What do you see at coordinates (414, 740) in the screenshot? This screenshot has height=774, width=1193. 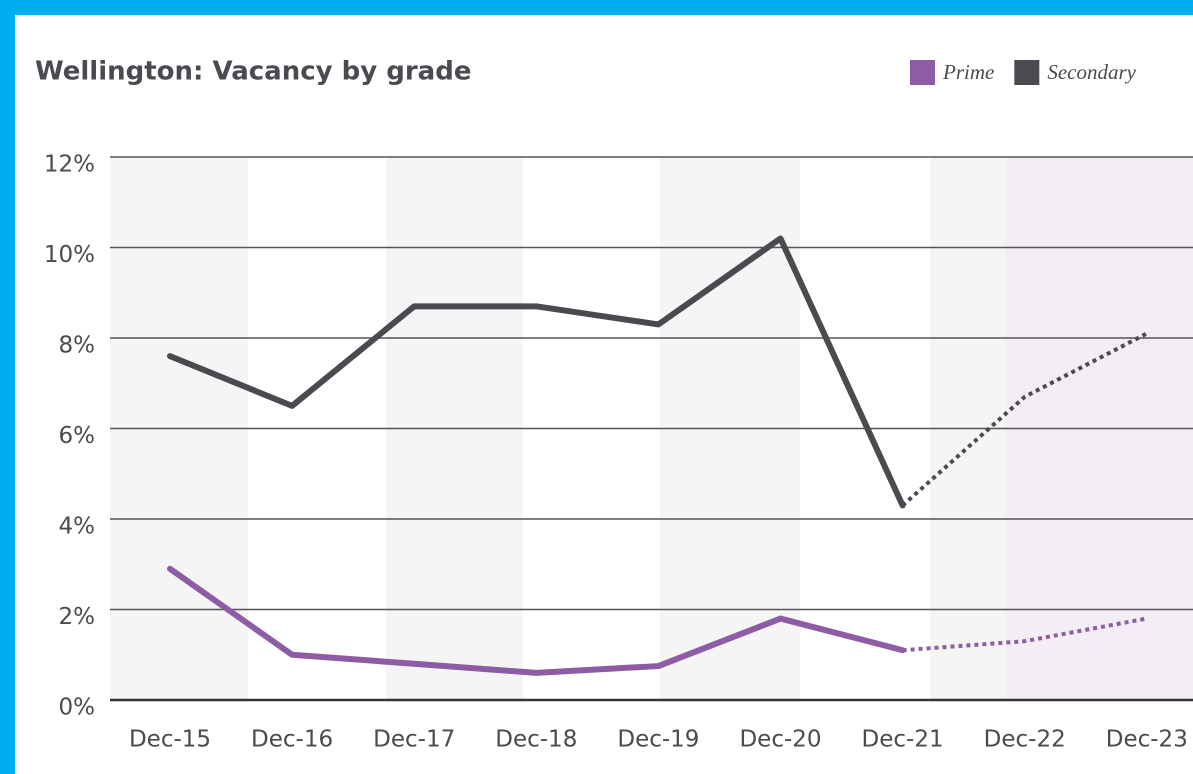 I see `x-tick-label: Dec-17` at bounding box center [414, 740].